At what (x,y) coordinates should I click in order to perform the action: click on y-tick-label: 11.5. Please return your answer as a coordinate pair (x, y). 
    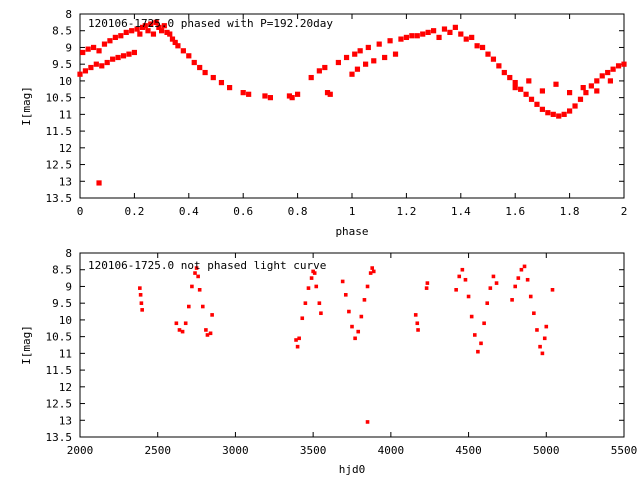
    Looking at the image, I should click on (59, 131).